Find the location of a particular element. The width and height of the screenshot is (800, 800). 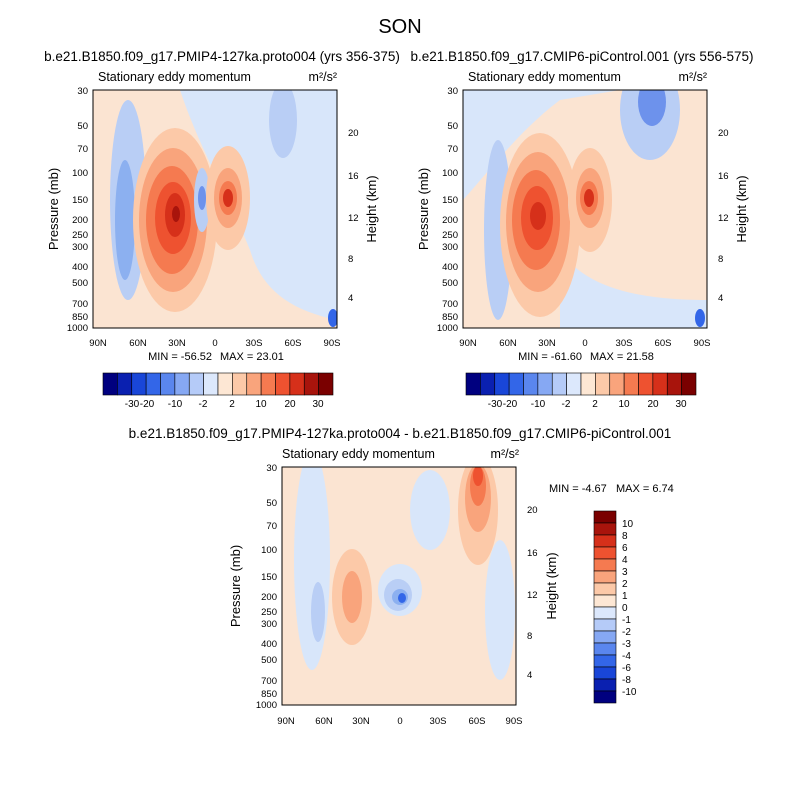

panel-1-xtick: 0 is located at coordinates (214, 343).